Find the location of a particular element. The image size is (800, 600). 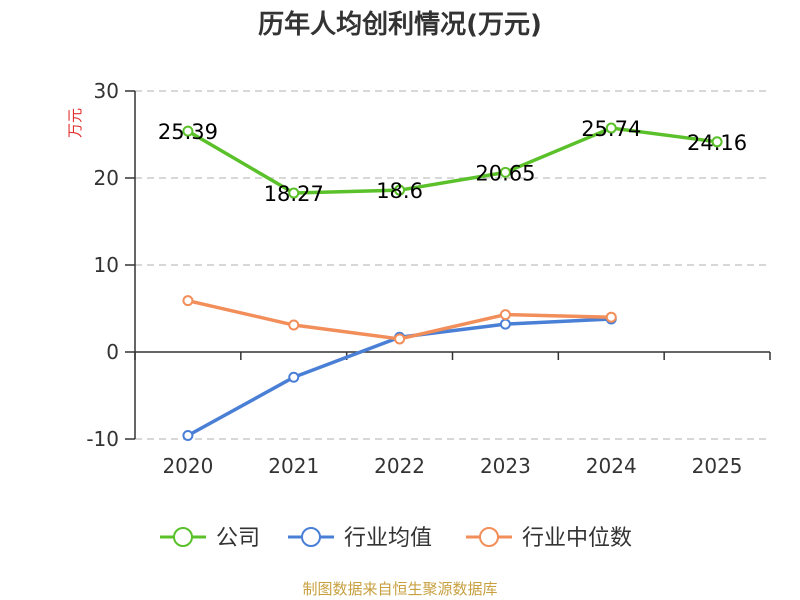

data-label: 20.65 is located at coordinates (505, 173).